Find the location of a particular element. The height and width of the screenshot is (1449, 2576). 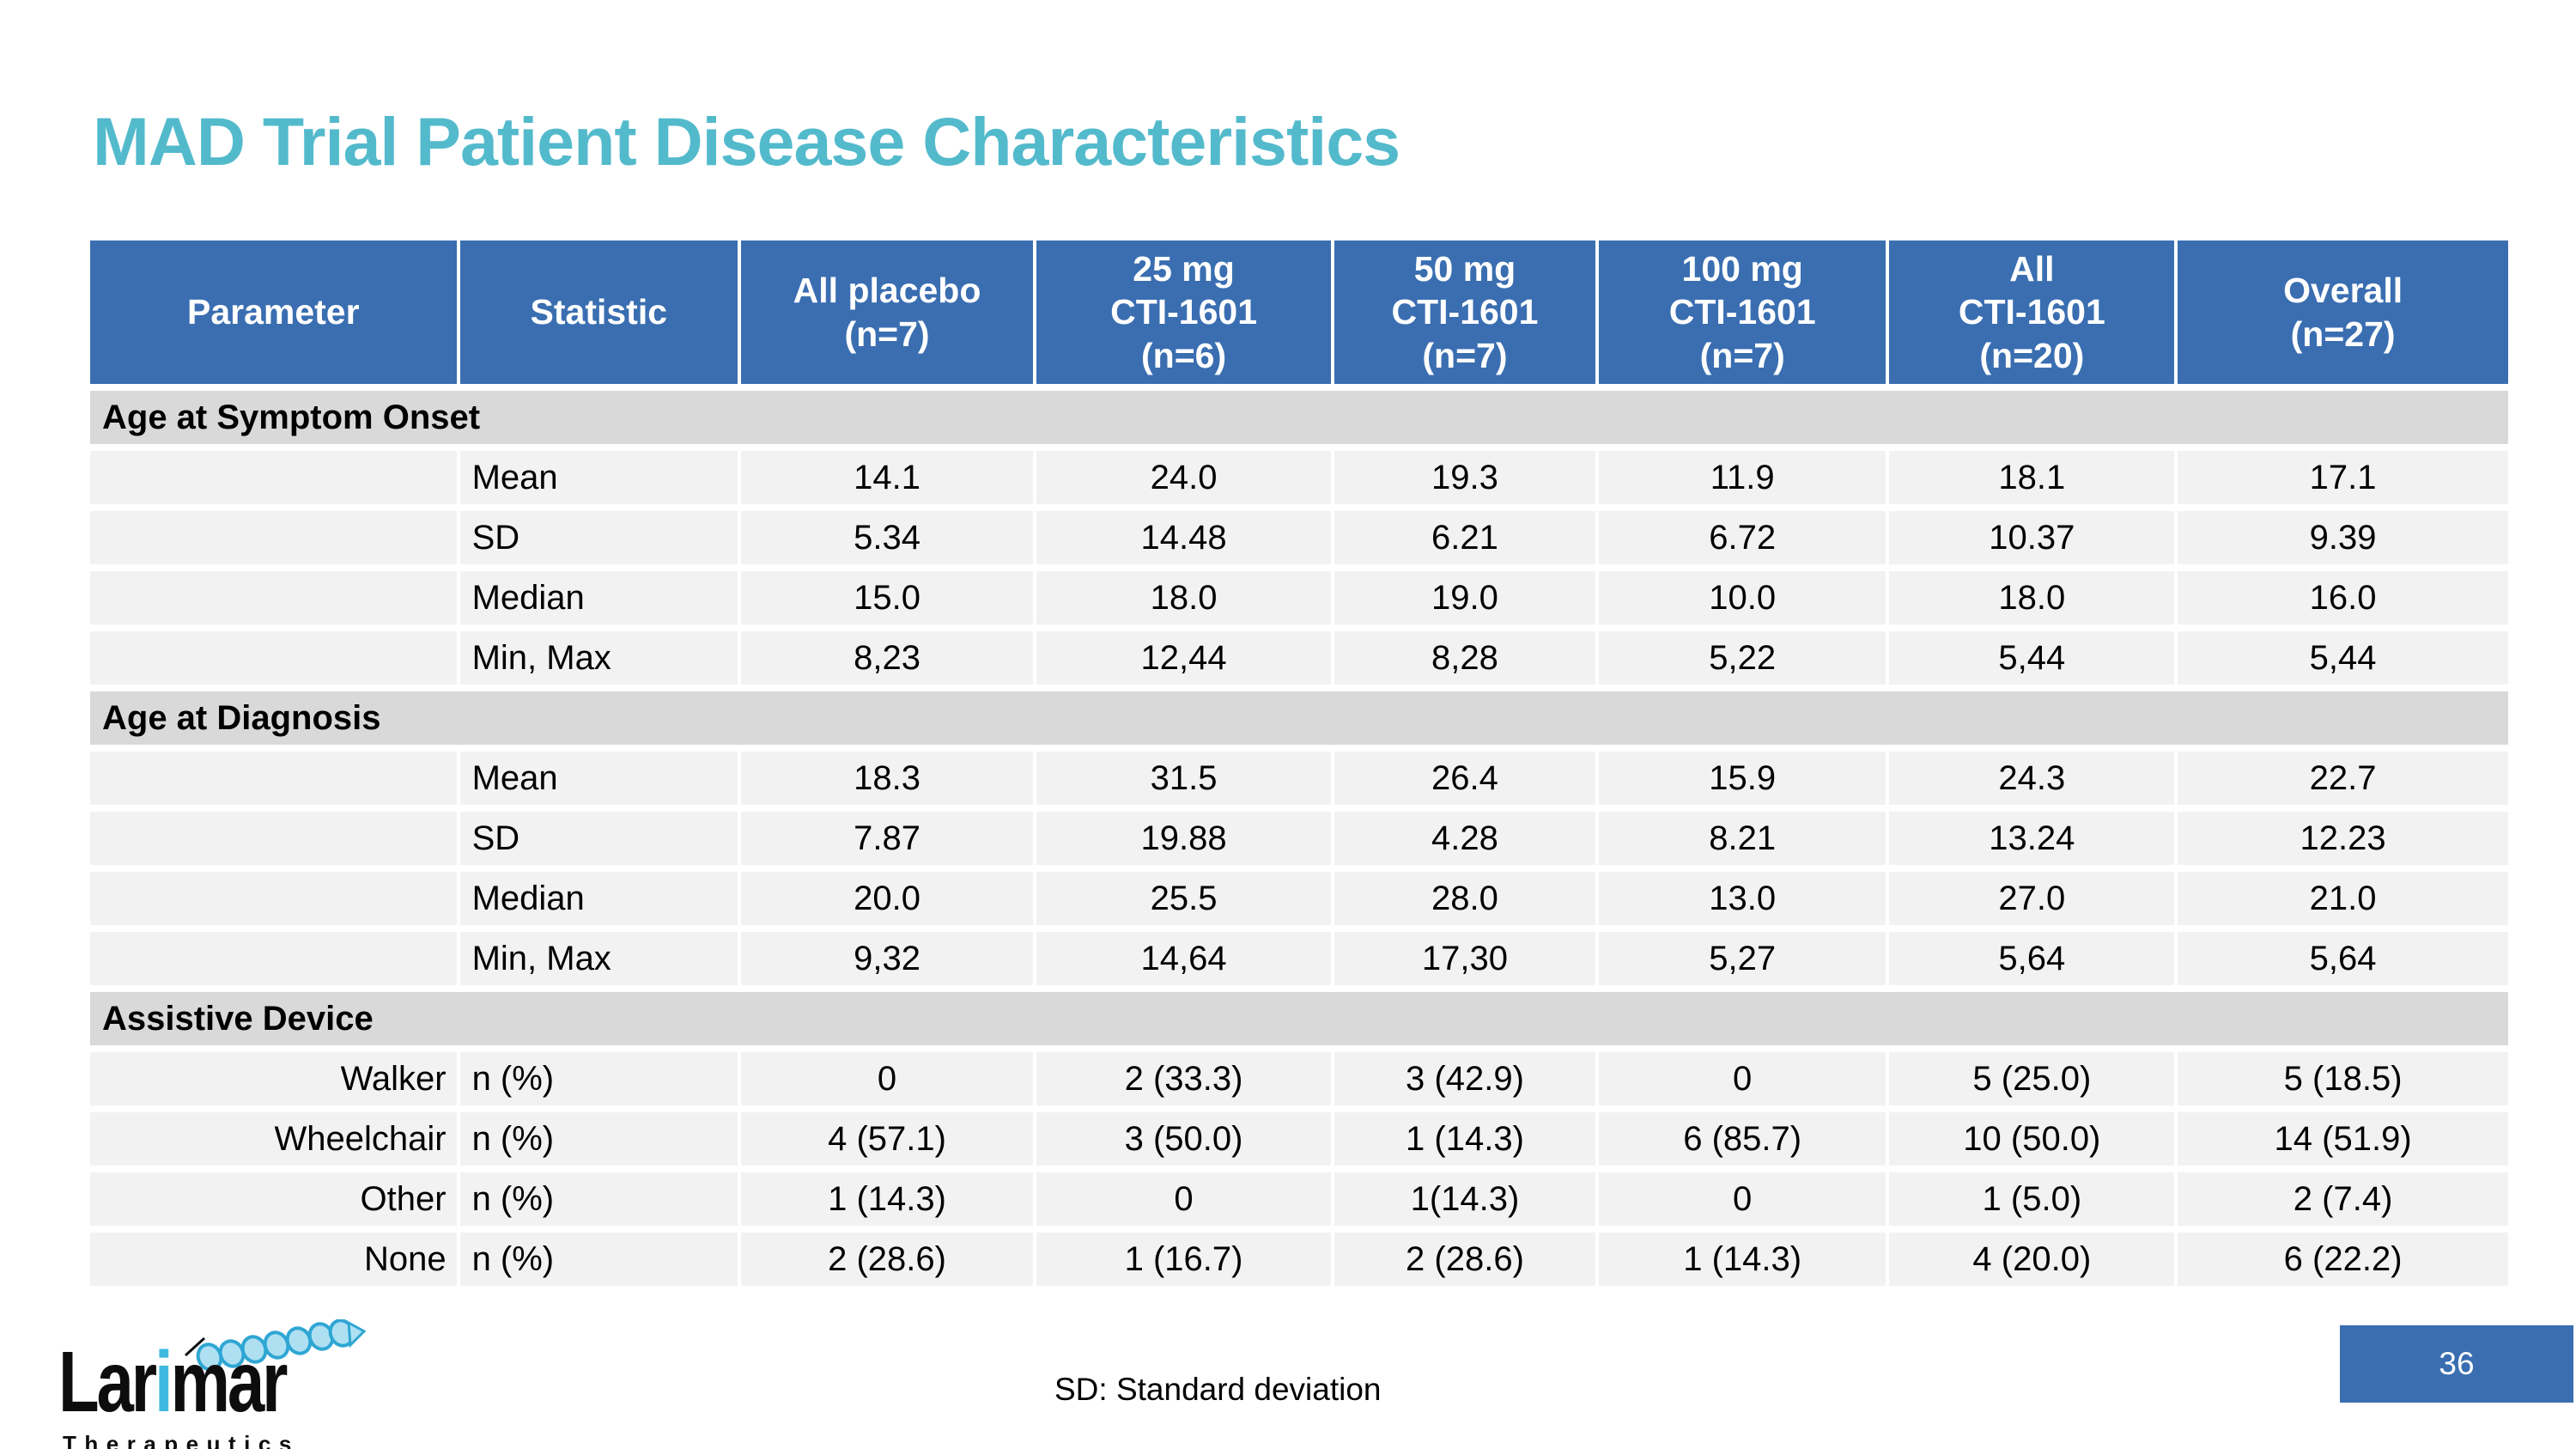

value-cell: 13.0 is located at coordinates (1742, 898).